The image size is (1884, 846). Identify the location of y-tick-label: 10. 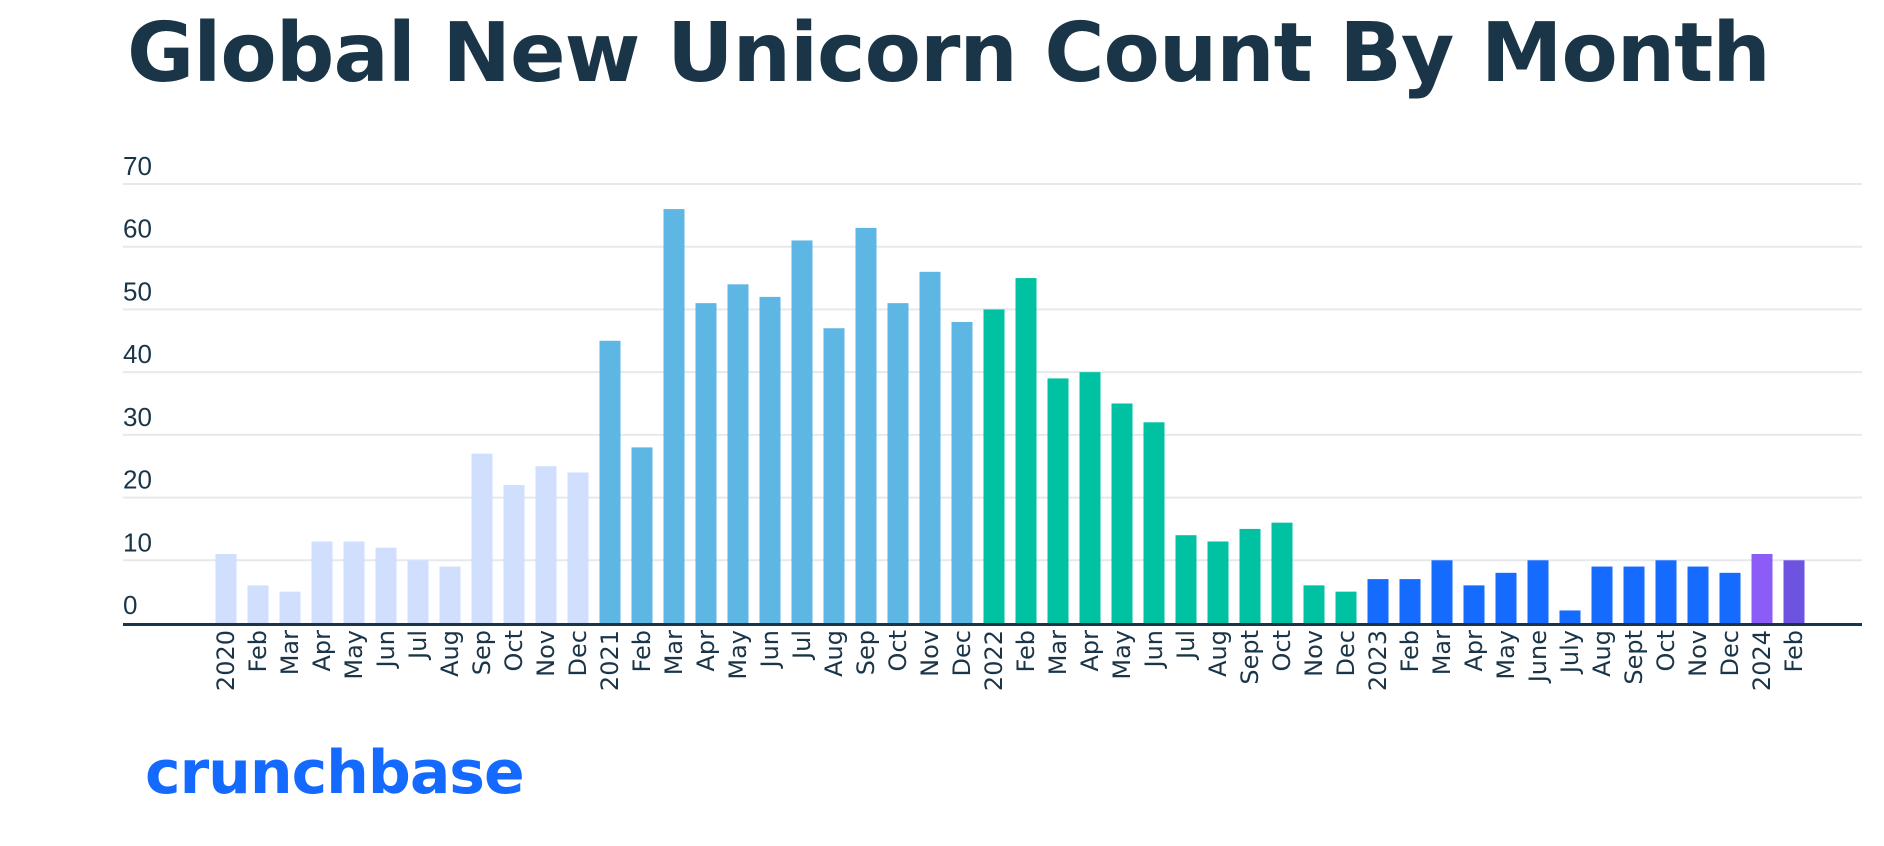
(137, 542).